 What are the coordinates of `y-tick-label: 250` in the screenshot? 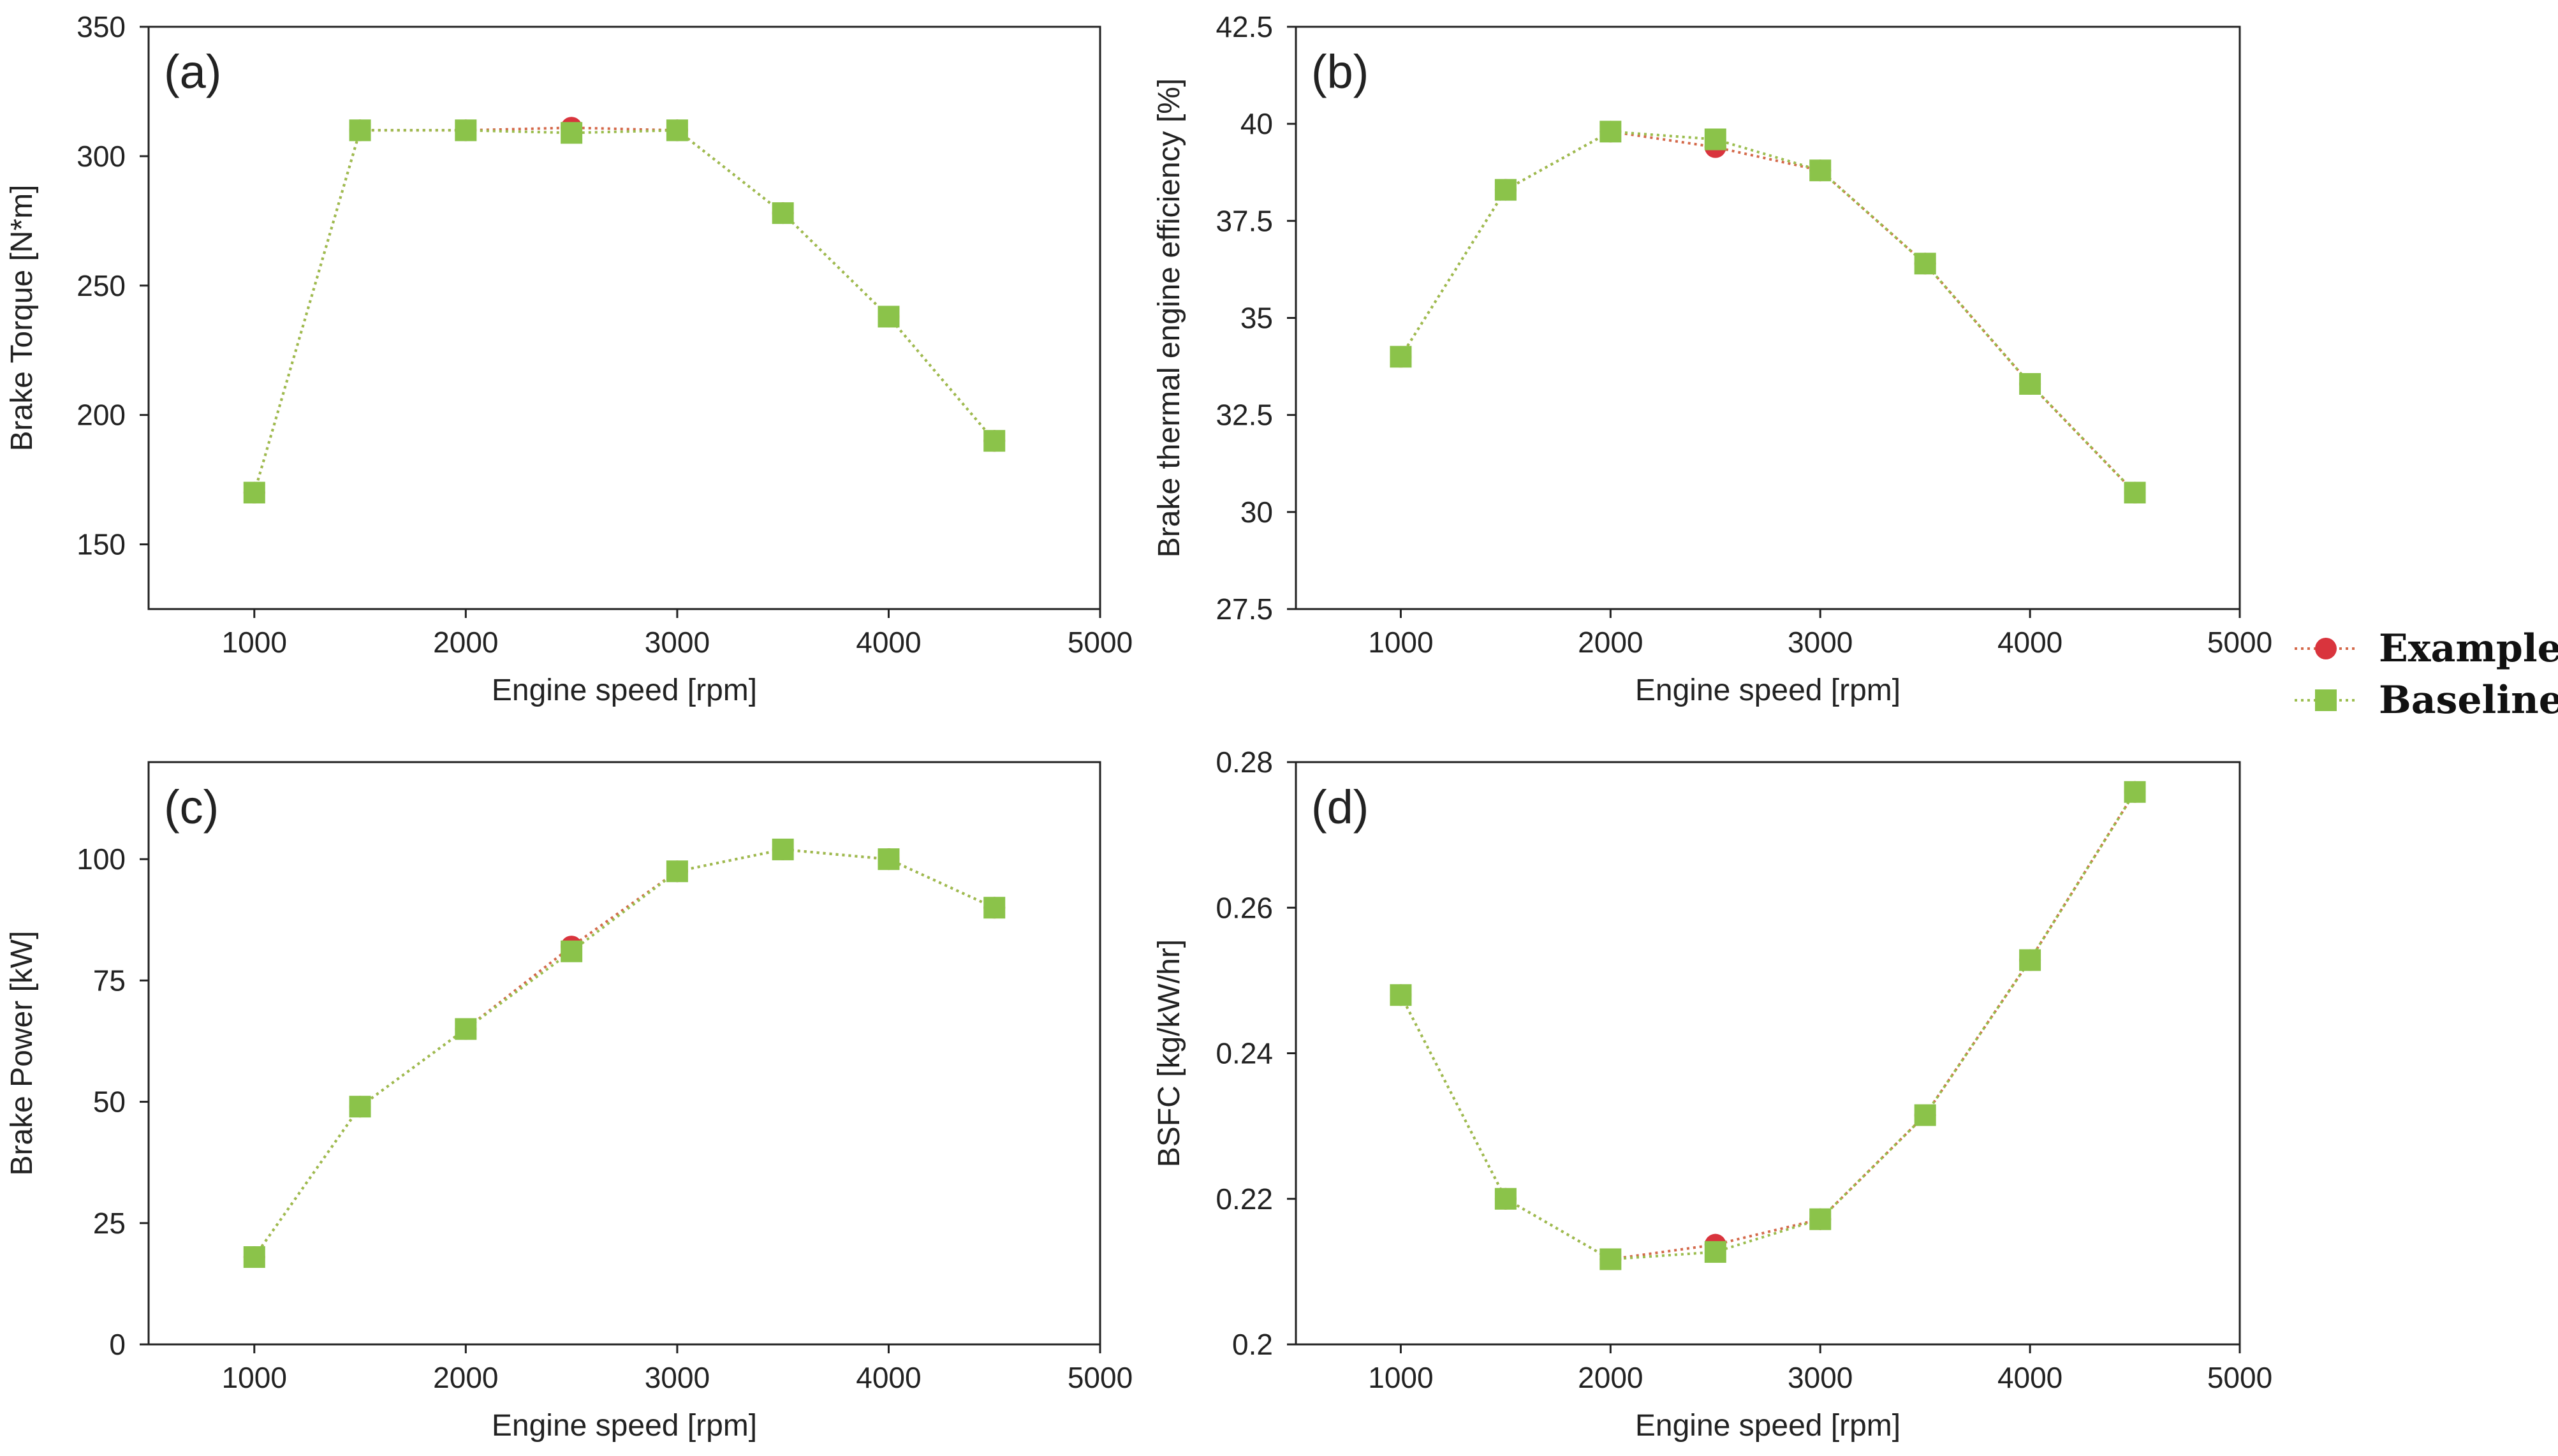 It's located at (101, 285).